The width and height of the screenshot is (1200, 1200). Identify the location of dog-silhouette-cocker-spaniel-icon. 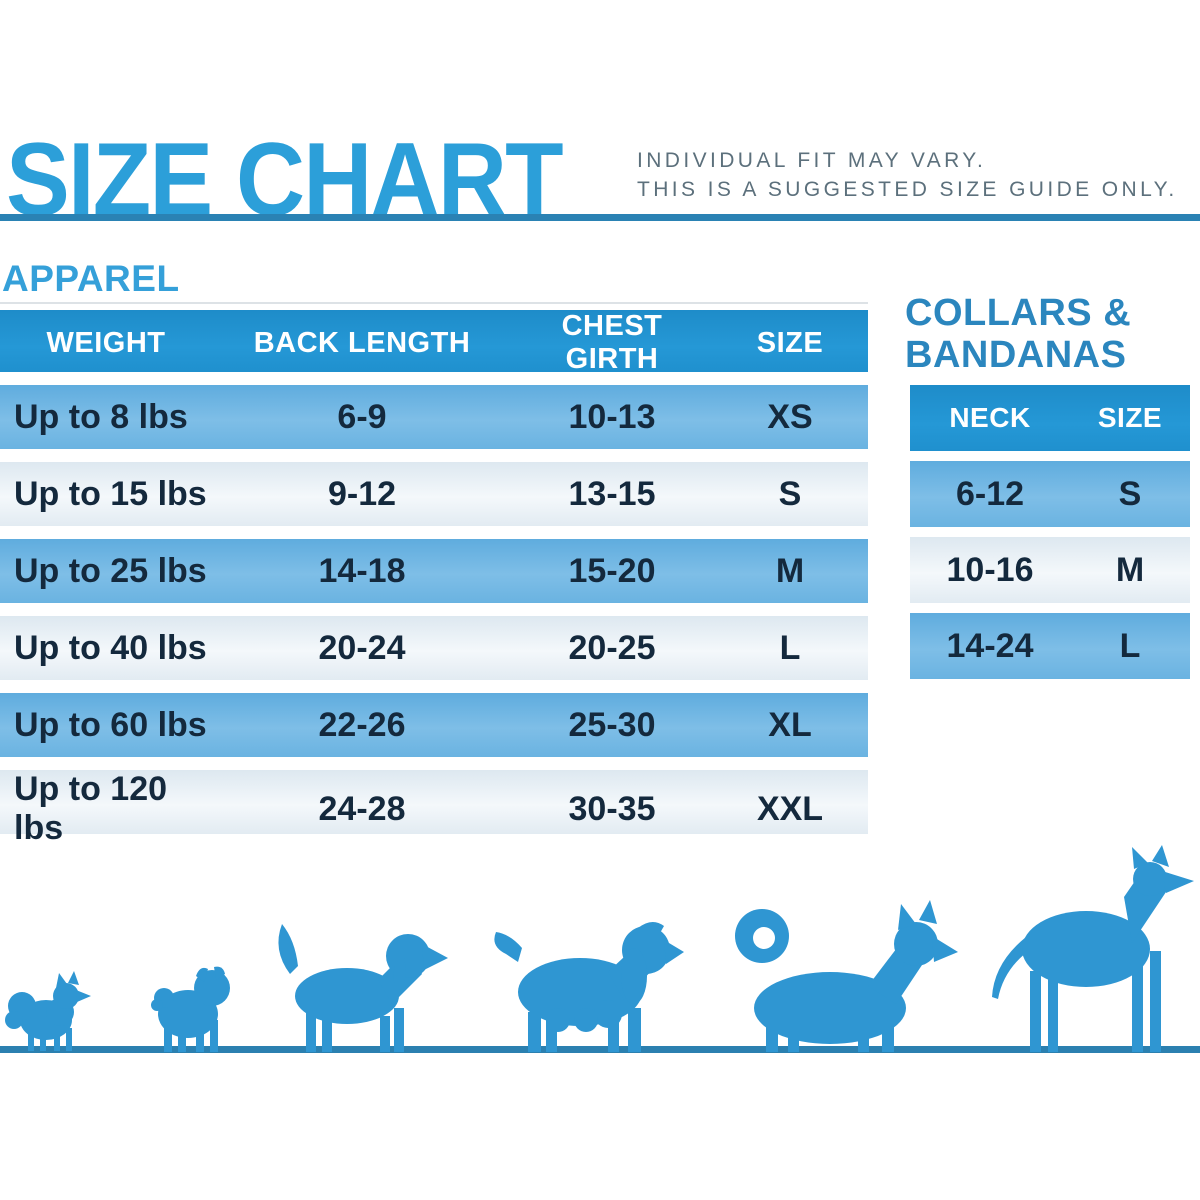
(589, 986).